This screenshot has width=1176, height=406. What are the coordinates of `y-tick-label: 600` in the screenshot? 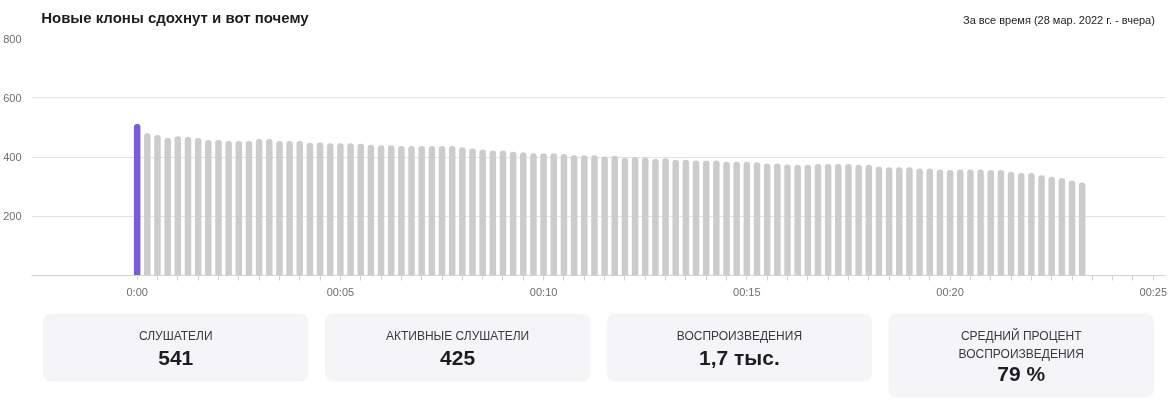 It's located at (12, 97).